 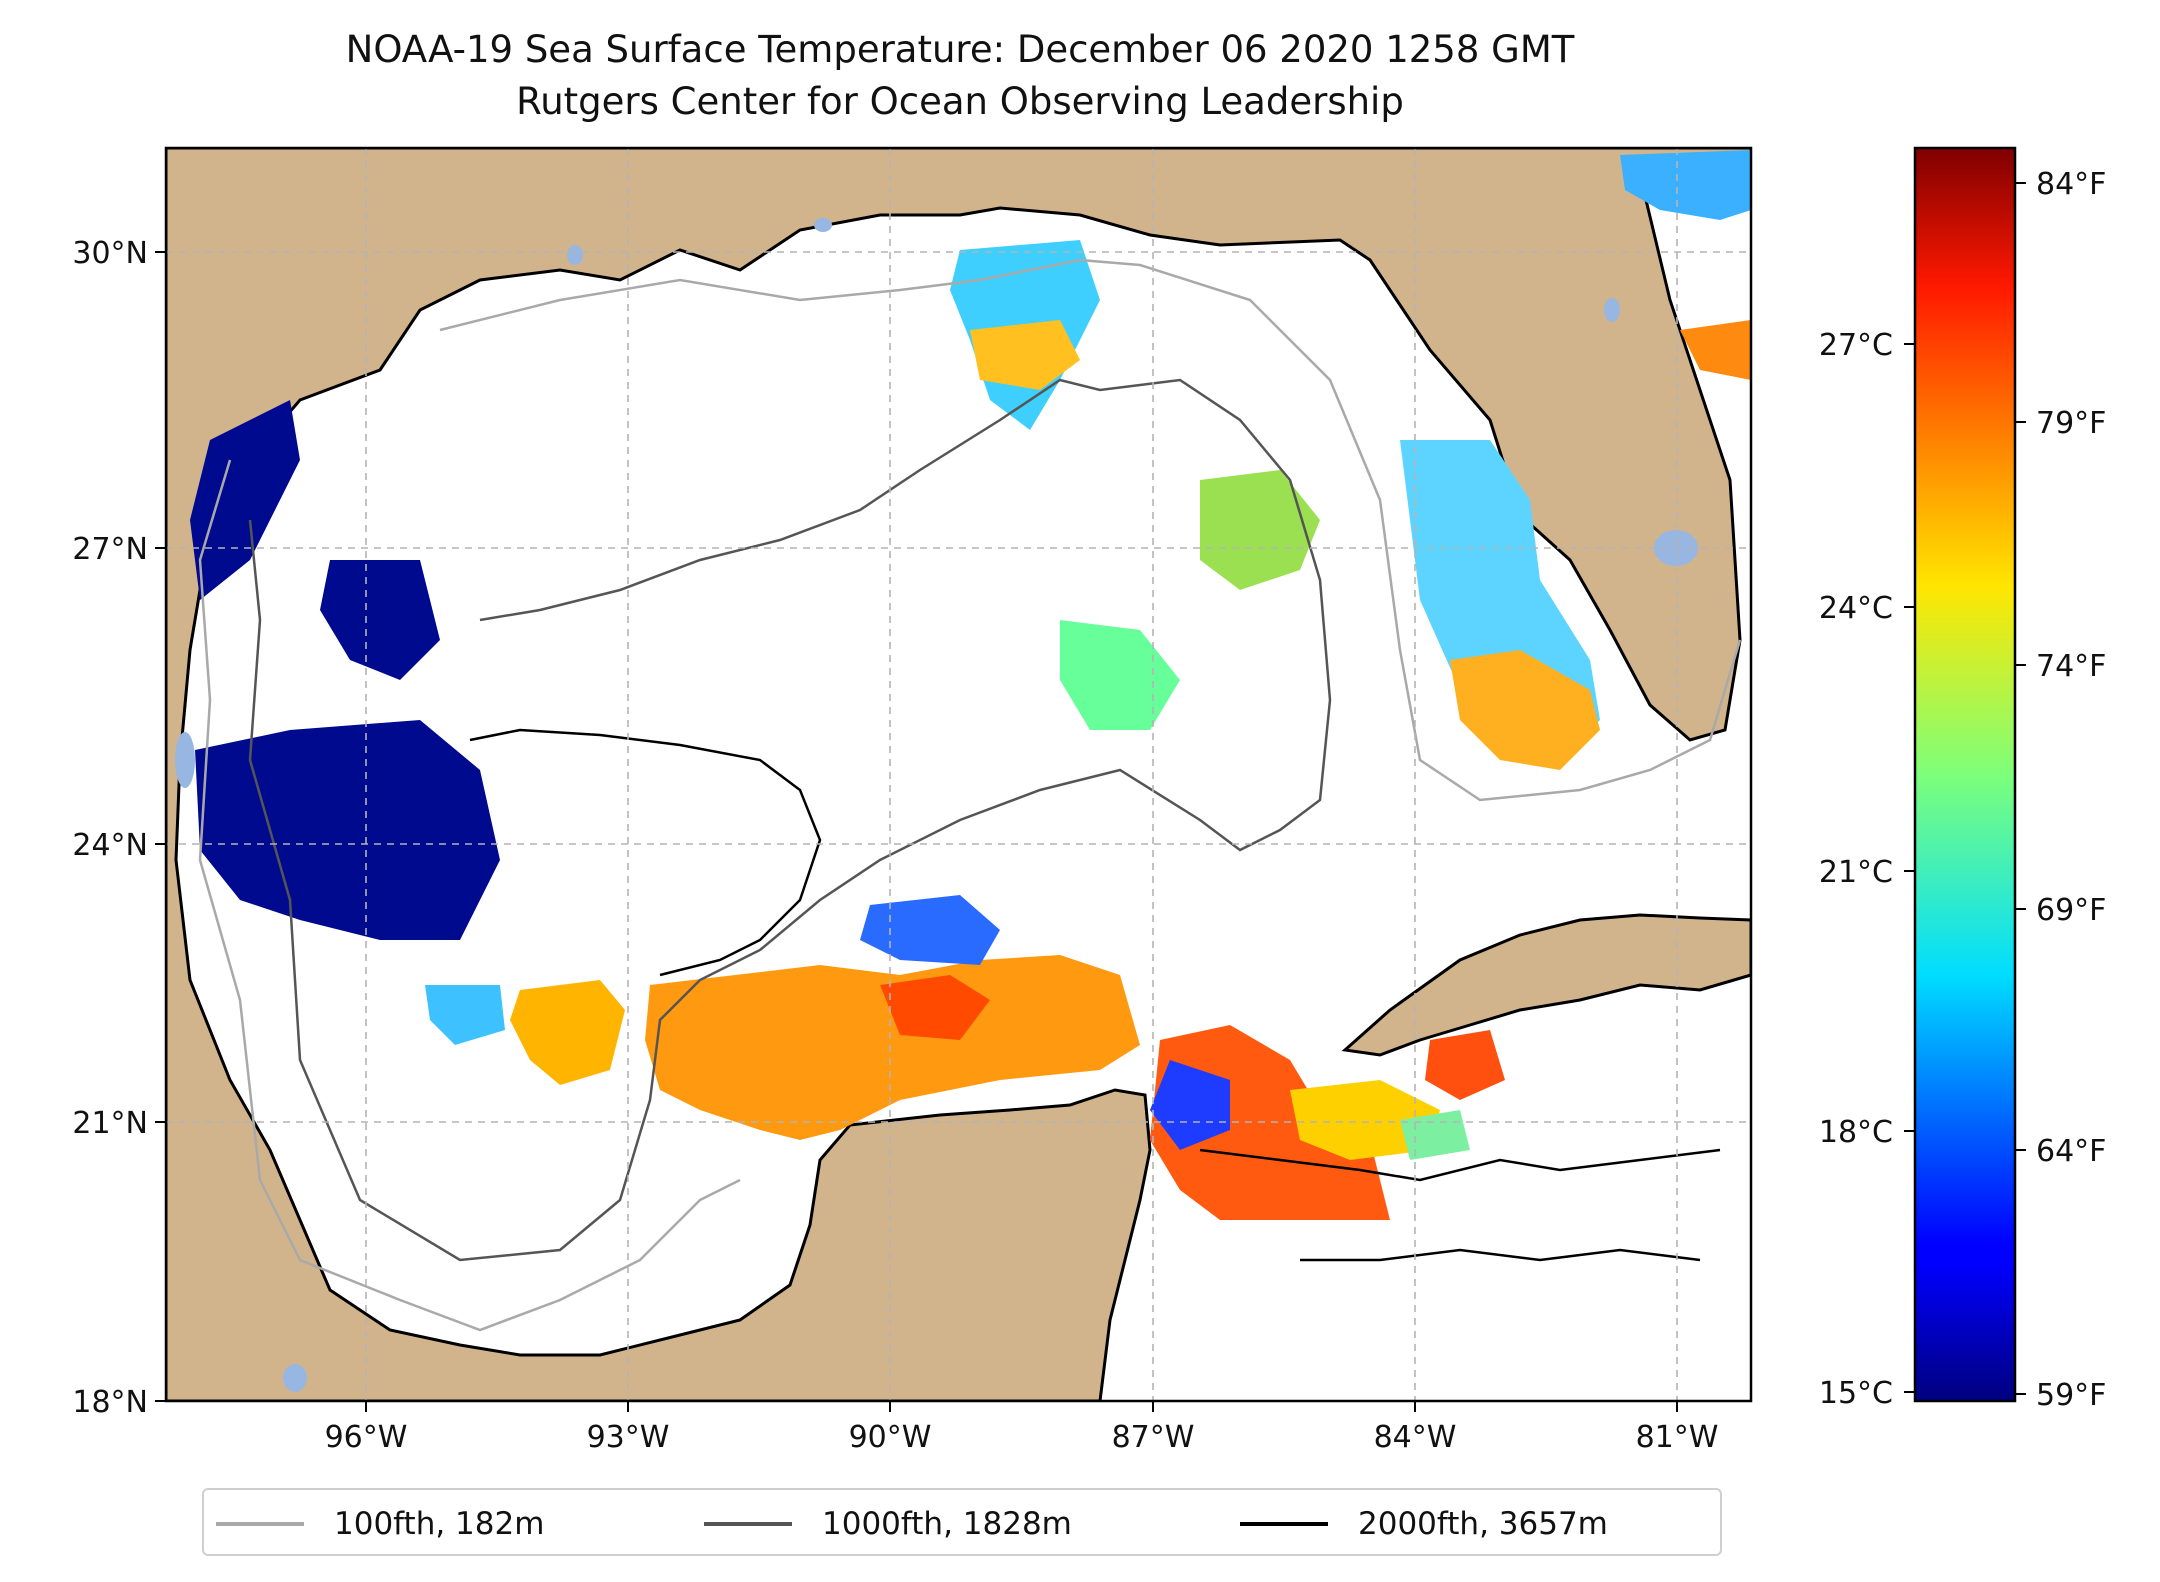 What do you see at coordinates (1965, 774) in the screenshot?
I see `colorbar` at bounding box center [1965, 774].